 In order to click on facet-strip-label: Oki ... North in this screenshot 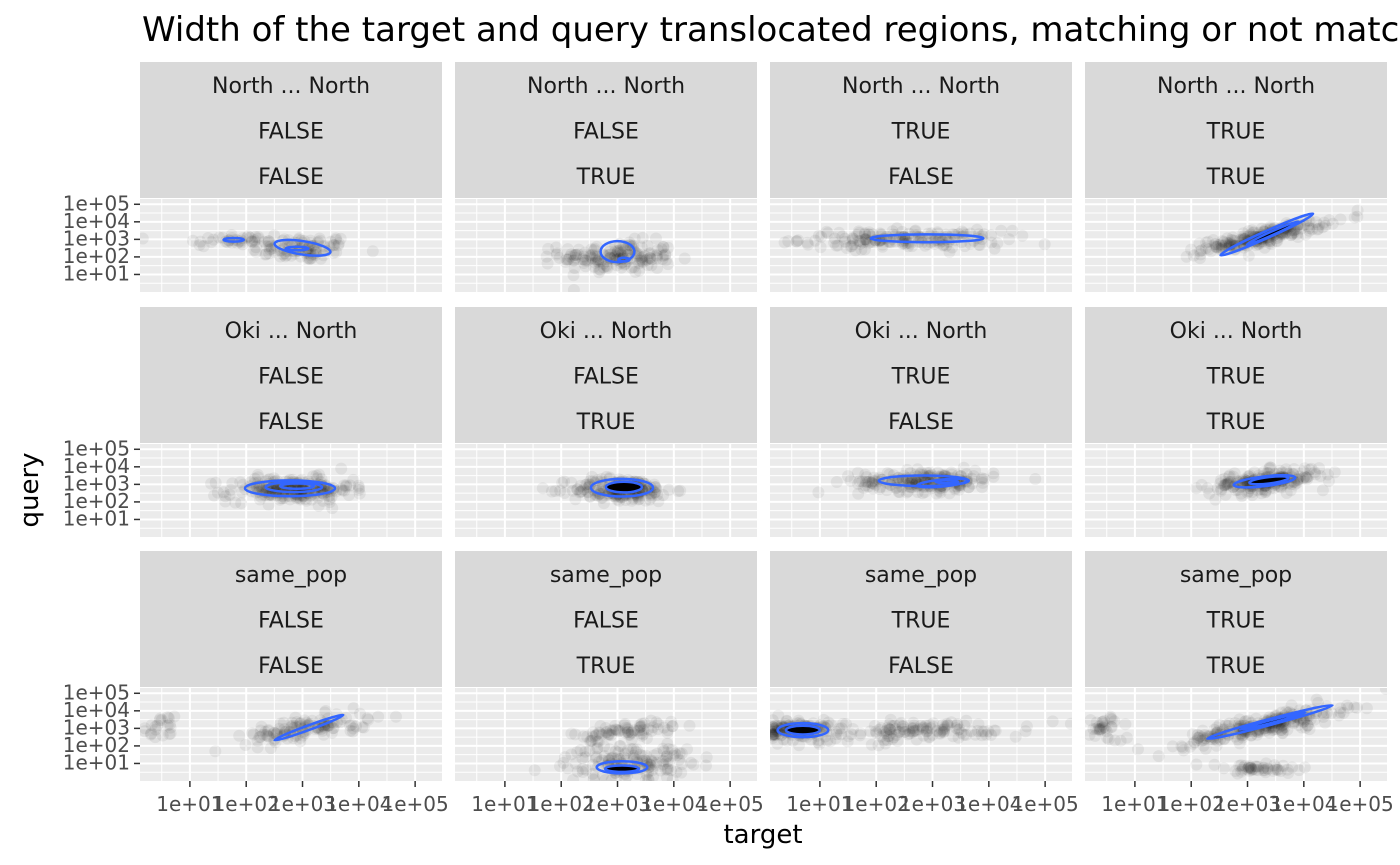, I will do `click(1236, 331)`.